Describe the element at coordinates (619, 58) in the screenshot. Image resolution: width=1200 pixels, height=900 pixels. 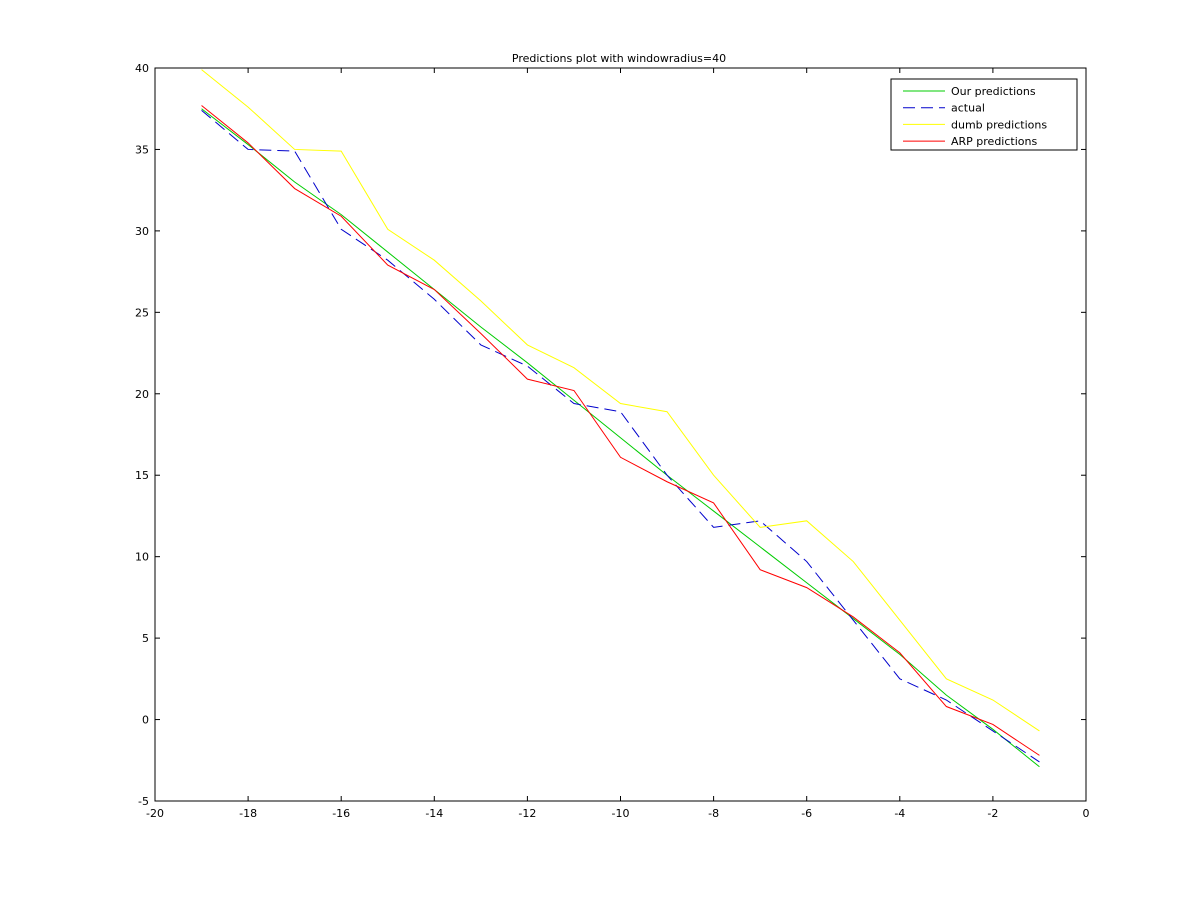
I see `chart-title: Predictions plot with windowradius=40` at that location.